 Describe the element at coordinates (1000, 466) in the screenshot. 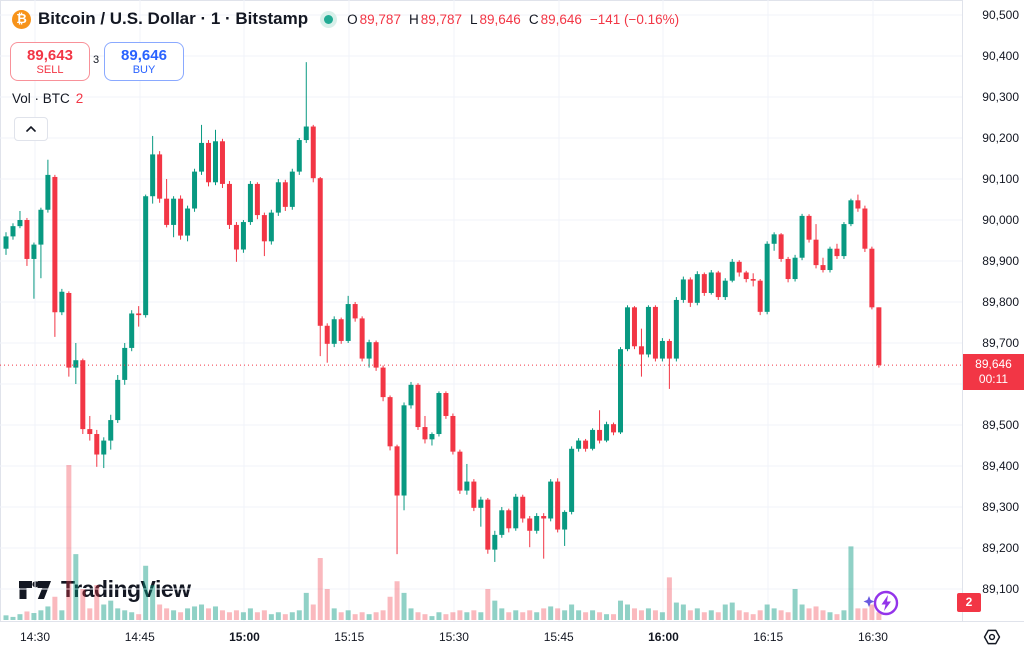

I see `price-axis-label: 89,400` at that location.